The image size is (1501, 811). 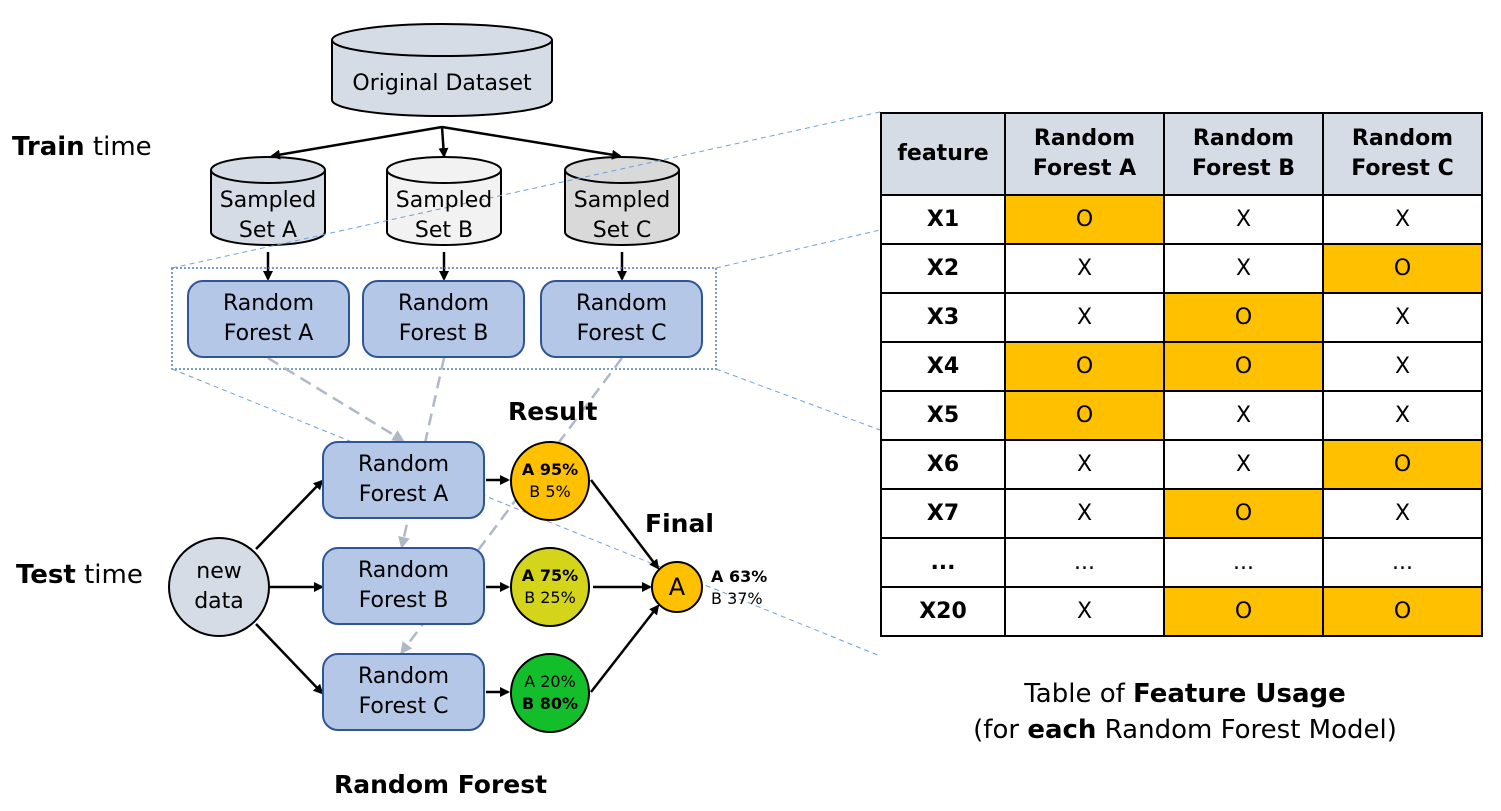 What do you see at coordinates (441, 784) in the screenshot?
I see `random-forest-title: Random Forest` at bounding box center [441, 784].